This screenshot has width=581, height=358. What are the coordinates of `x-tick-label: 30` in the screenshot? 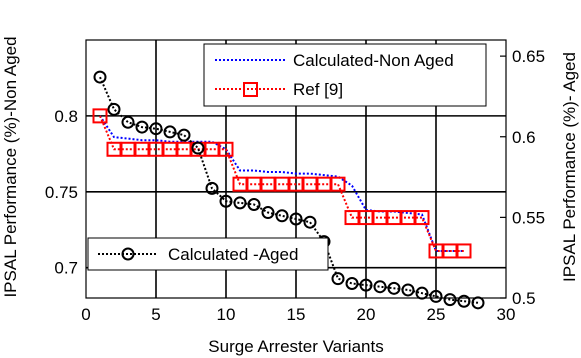 It's located at (506, 314).